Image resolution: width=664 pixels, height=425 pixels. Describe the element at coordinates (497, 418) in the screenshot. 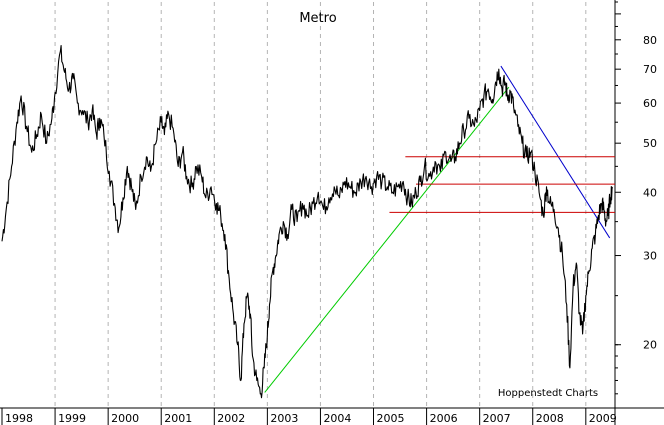

I see `x-tick-label: 2007` at that location.